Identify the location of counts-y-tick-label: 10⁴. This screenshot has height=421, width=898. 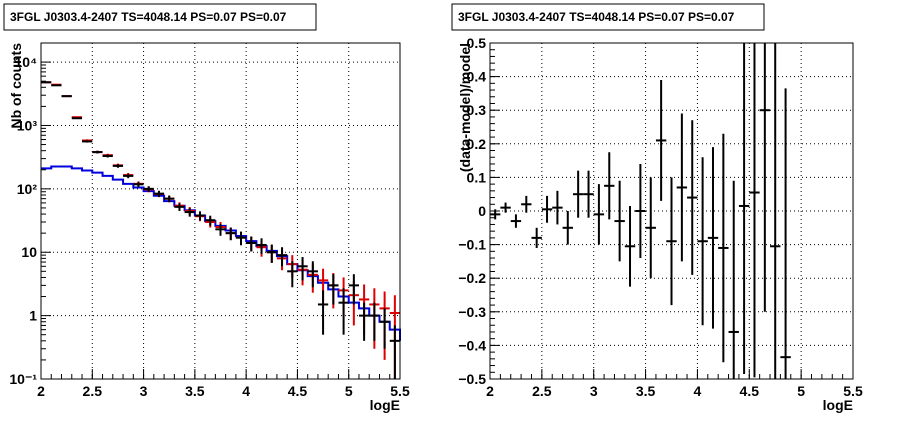
(26, 62).